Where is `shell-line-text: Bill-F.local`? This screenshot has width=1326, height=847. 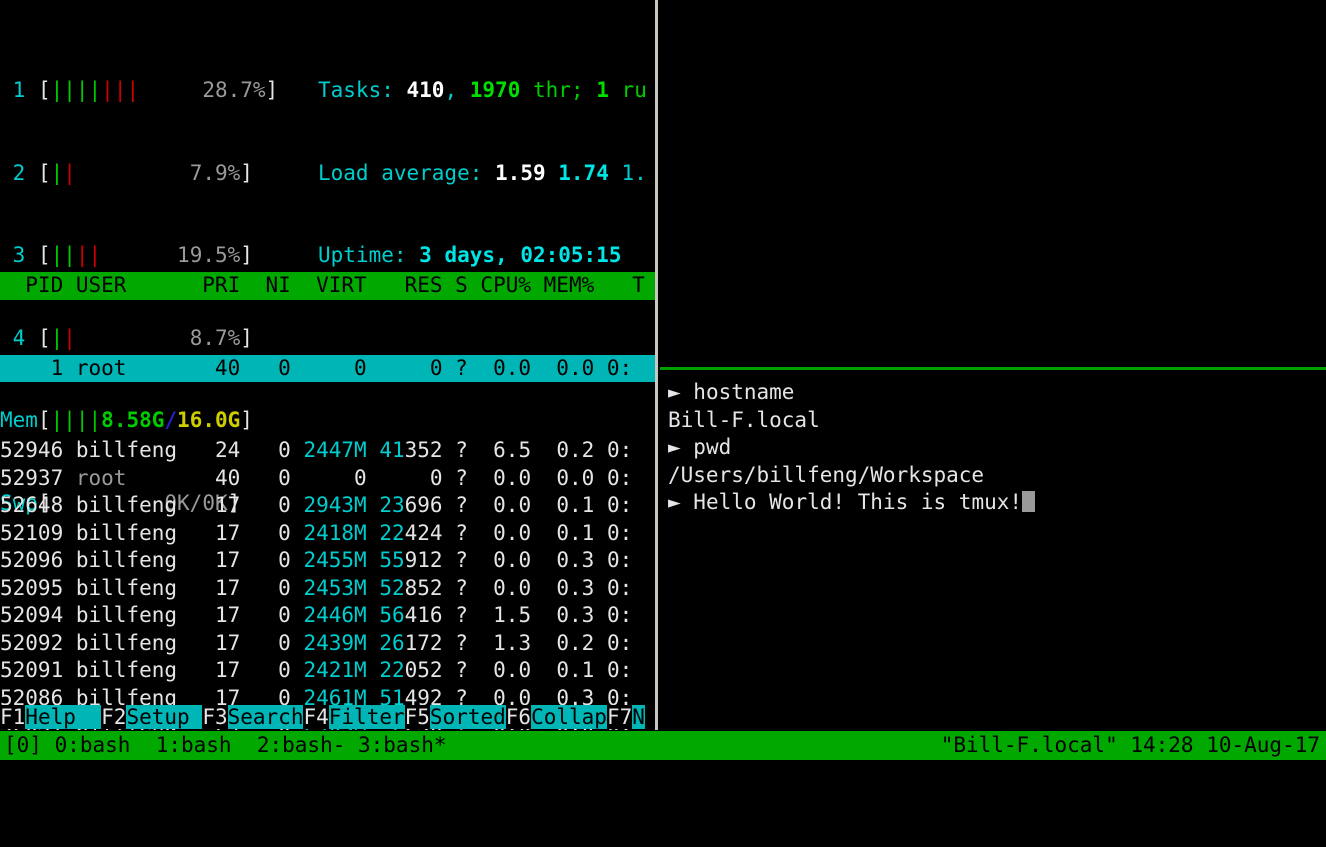 shell-line-text: Bill-F.local is located at coordinates (744, 419).